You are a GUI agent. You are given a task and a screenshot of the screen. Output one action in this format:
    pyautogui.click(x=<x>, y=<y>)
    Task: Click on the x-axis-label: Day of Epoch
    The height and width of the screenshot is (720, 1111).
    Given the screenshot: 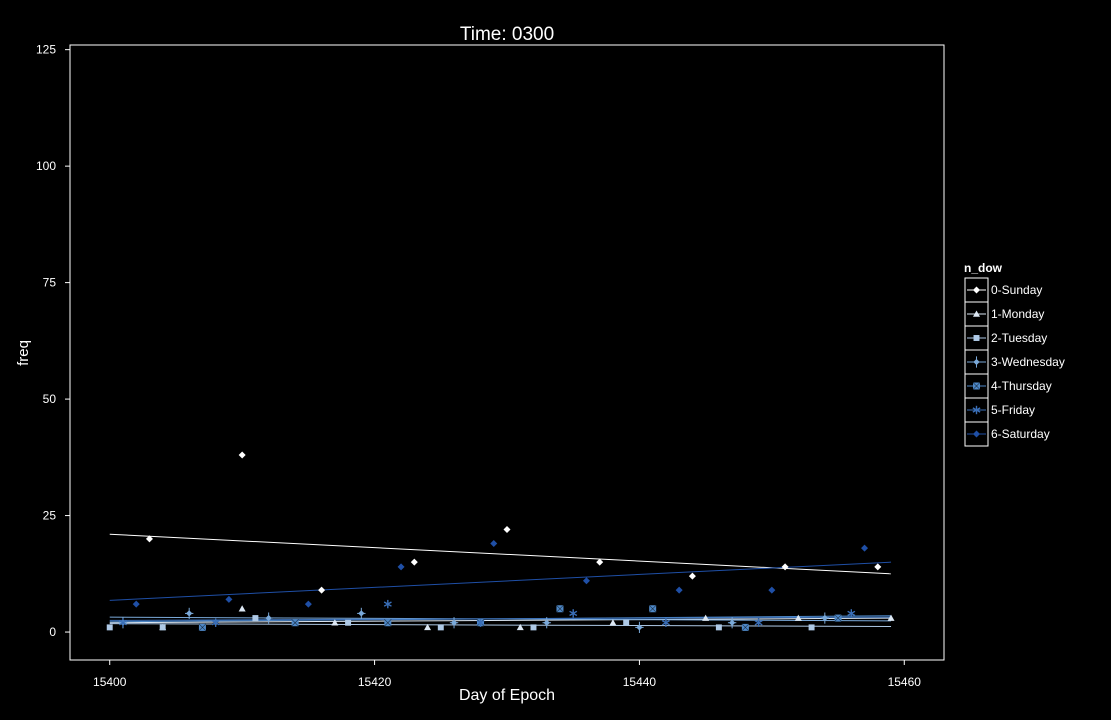 What is the action you would take?
    pyautogui.click(x=507, y=695)
    